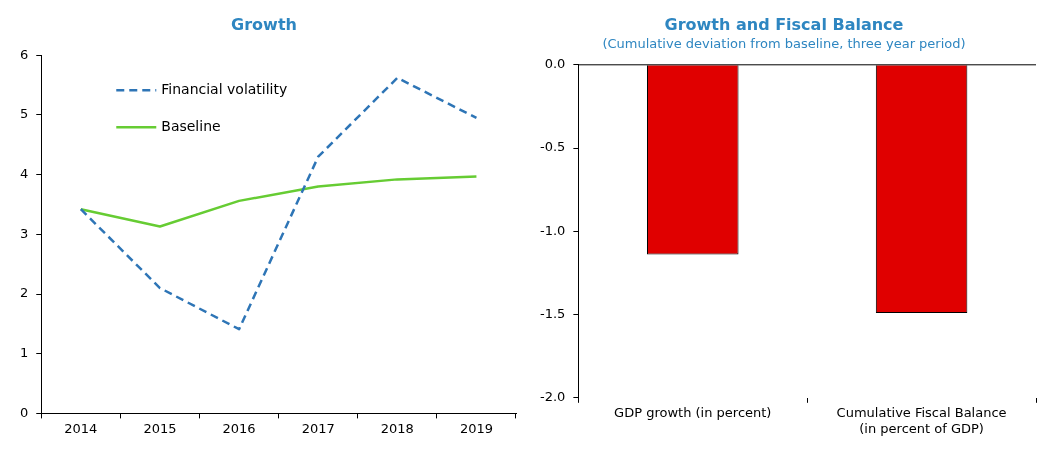 Image resolution: width=1056 pixels, height=452 pixels. I want to click on chart-title: Growth and Fiscal Balance, so click(784, 24).